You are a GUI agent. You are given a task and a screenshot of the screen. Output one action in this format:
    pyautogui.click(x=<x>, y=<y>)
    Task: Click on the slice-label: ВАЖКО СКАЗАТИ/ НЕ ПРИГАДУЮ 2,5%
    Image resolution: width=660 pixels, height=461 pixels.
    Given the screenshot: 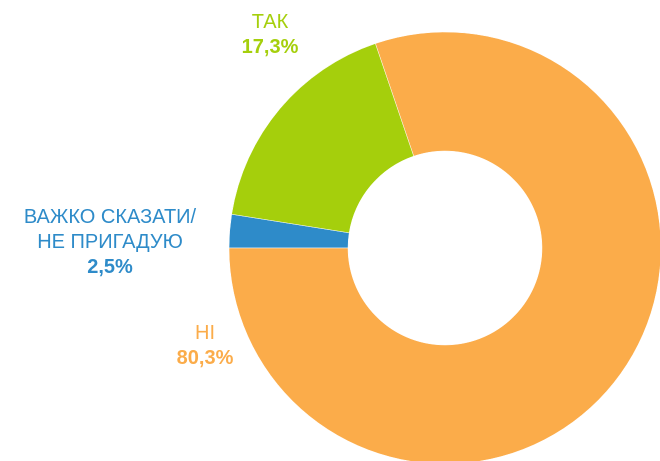 What is the action you would take?
    pyautogui.click(x=110, y=242)
    